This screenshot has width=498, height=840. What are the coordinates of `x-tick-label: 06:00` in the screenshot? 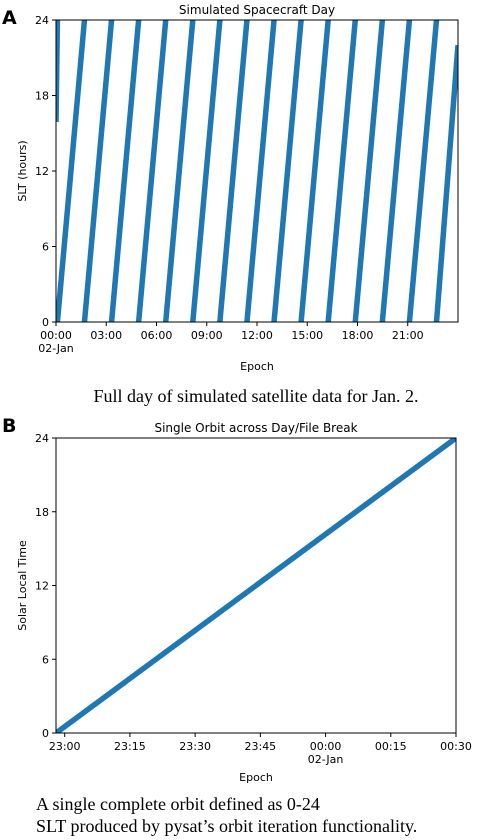 It's located at (157, 335).